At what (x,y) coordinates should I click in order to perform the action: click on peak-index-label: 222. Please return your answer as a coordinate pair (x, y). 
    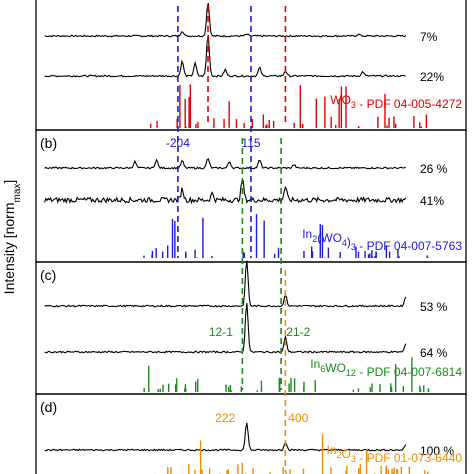
    Looking at the image, I should click on (225, 418).